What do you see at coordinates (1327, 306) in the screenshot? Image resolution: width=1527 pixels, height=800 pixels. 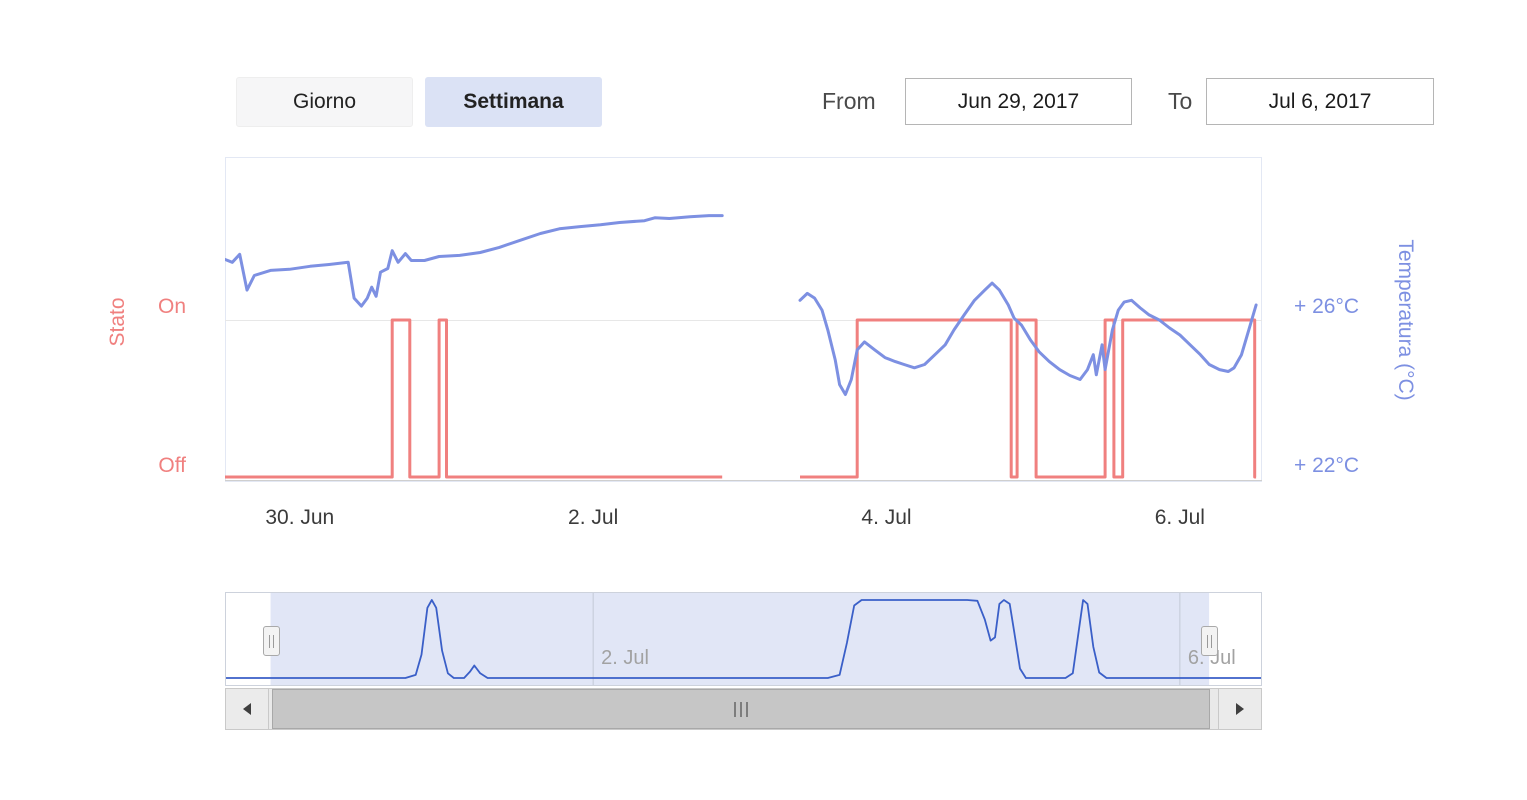 I see `right-axis-tick-26: + 26°C` at bounding box center [1327, 306].